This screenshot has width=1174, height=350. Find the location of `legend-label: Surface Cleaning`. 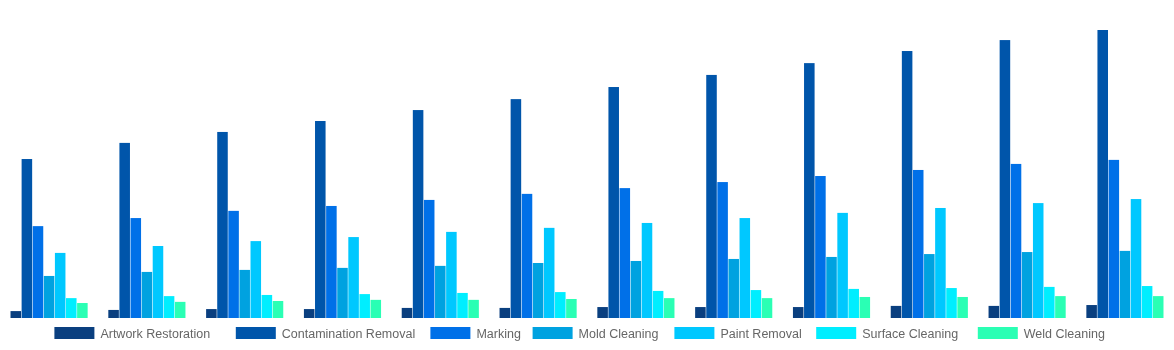

legend-label: Surface Cleaning is located at coordinates (910, 333).